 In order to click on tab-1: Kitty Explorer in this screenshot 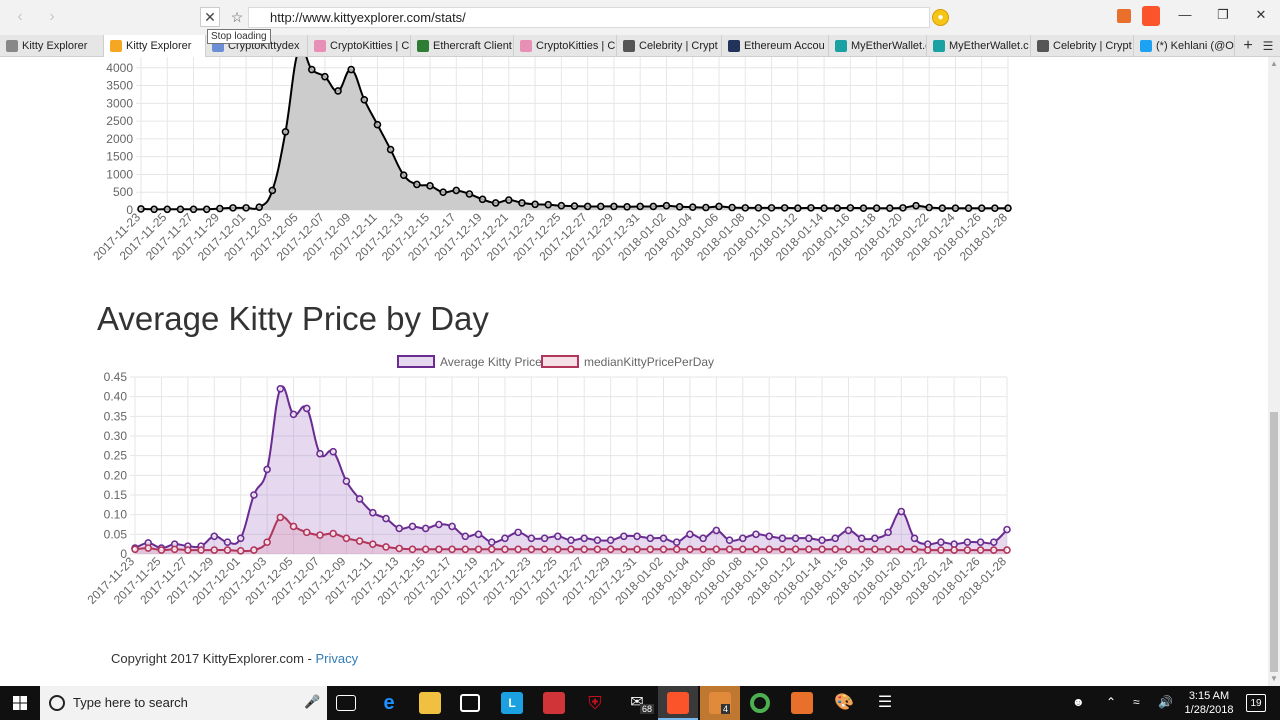, I will do `click(155, 46)`.